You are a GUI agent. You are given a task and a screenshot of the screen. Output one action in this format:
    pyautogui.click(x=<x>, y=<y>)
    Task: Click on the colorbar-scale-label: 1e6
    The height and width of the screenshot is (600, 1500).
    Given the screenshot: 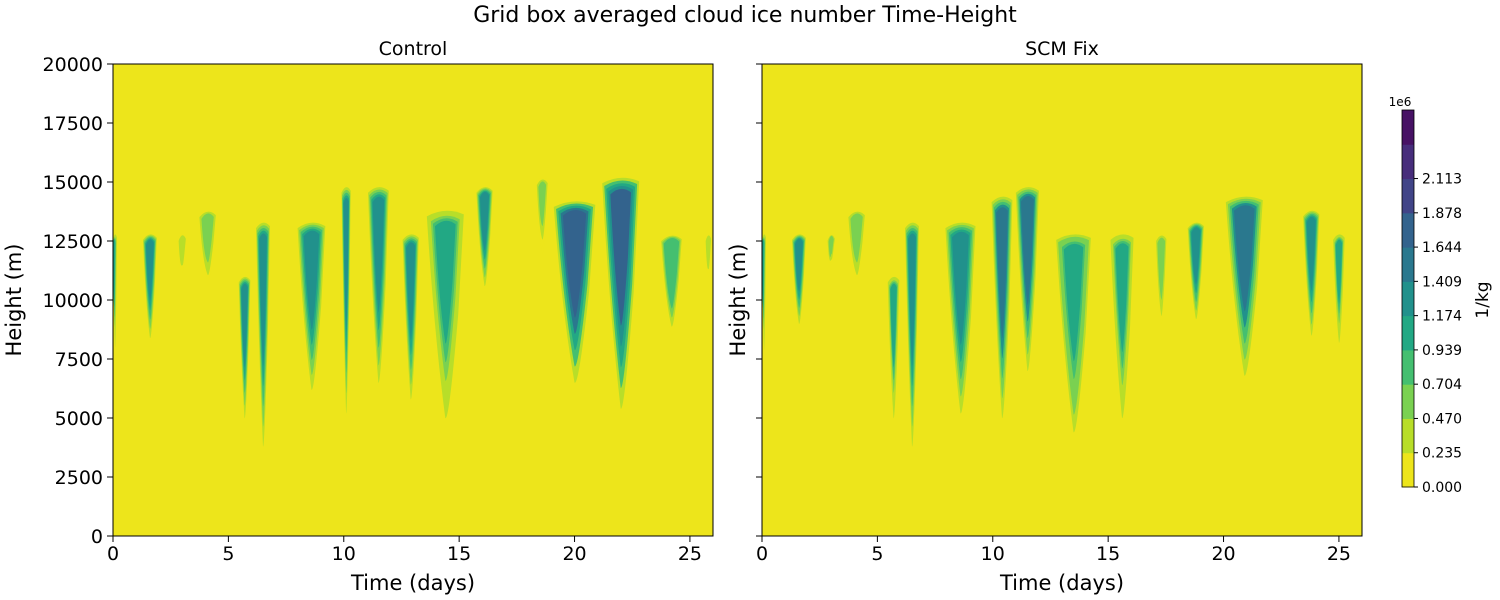 What is the action you would take?
    pyautogui.click(x=1400, y=102)
    